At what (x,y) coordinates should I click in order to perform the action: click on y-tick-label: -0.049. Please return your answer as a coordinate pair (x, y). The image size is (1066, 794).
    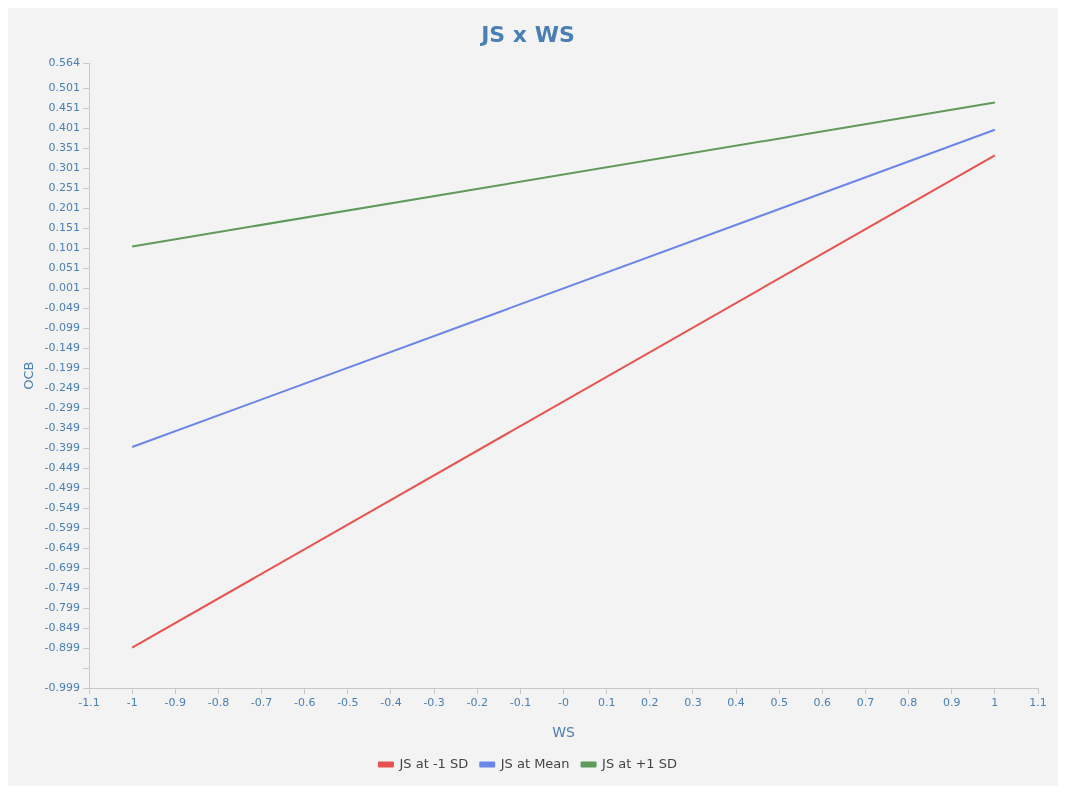
    Looking at the image, I should click on (62, 308).